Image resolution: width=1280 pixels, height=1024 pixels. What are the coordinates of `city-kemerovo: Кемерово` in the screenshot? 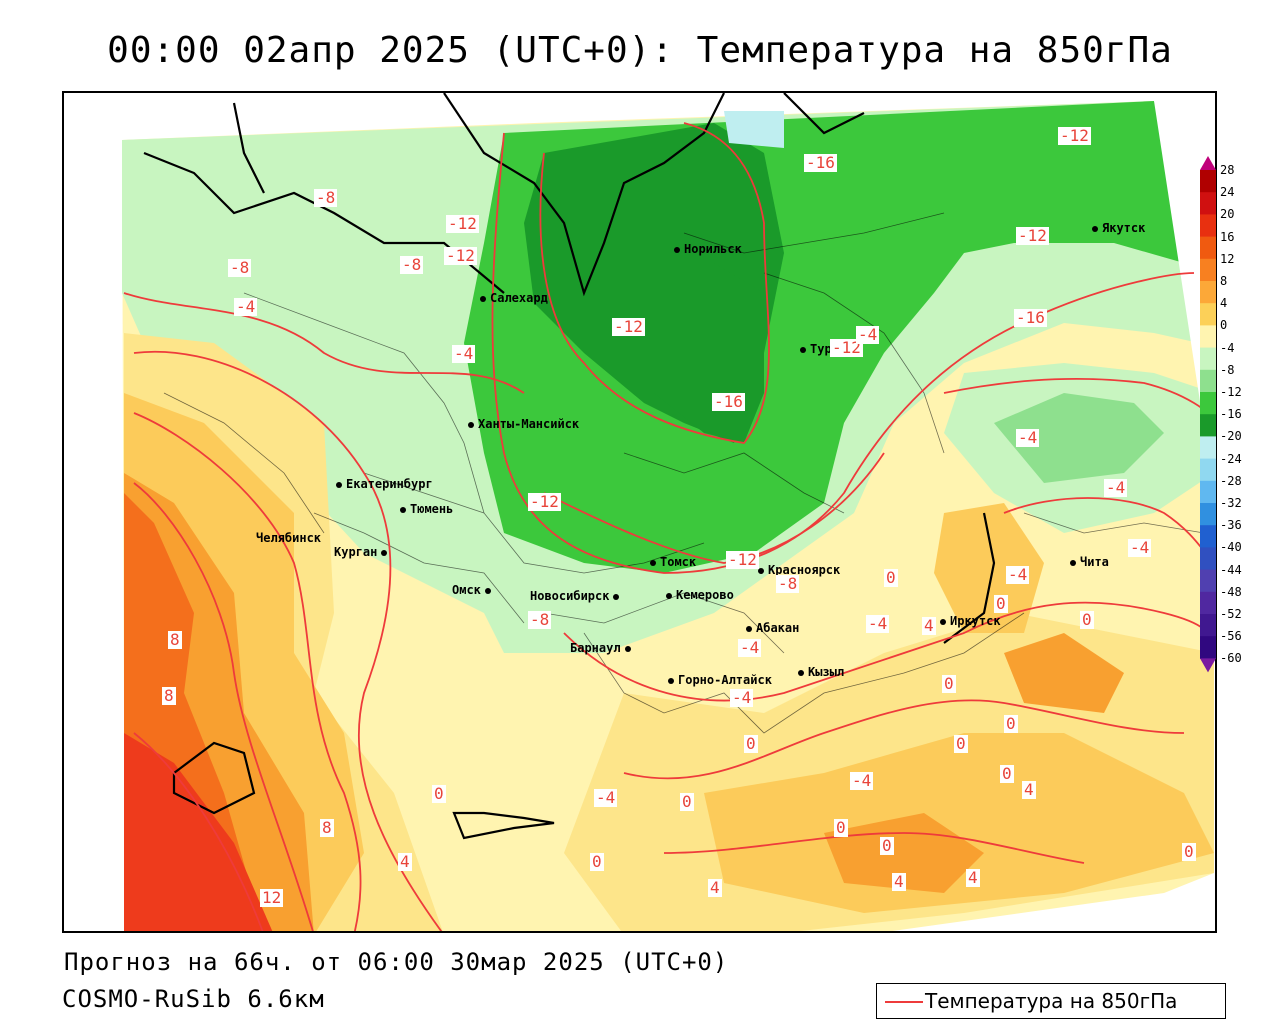 It's located at (700, 595).